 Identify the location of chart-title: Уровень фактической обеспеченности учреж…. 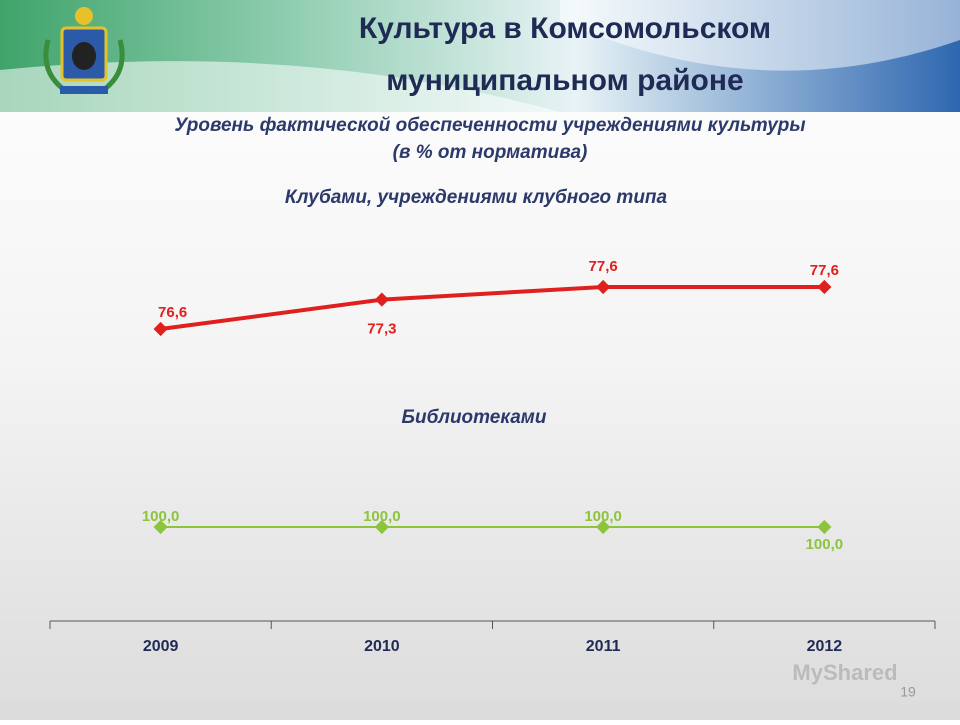
(489, 125).